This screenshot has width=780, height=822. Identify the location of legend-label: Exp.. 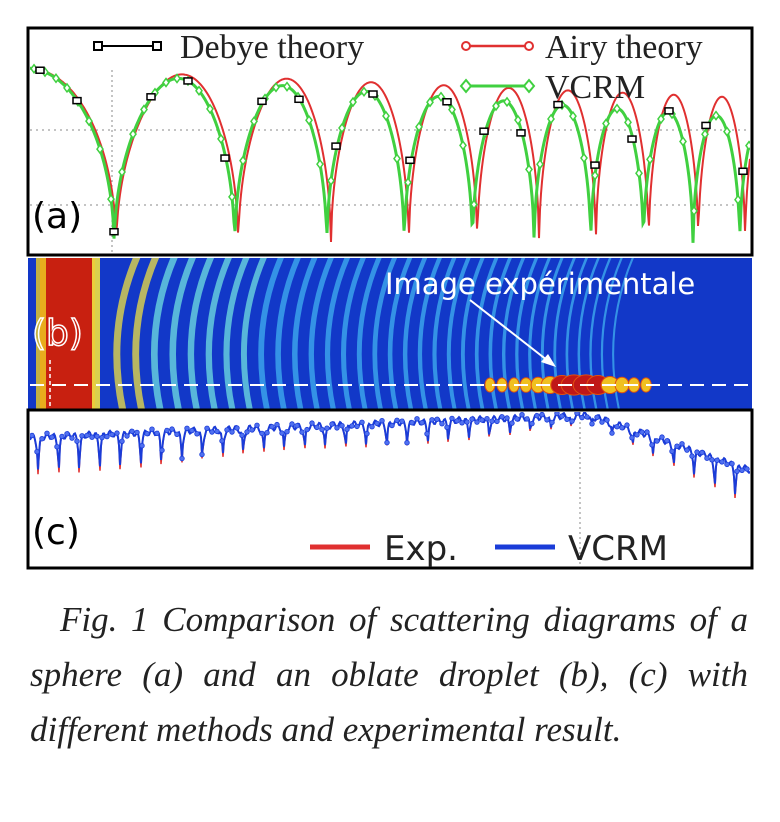
(421, 549).